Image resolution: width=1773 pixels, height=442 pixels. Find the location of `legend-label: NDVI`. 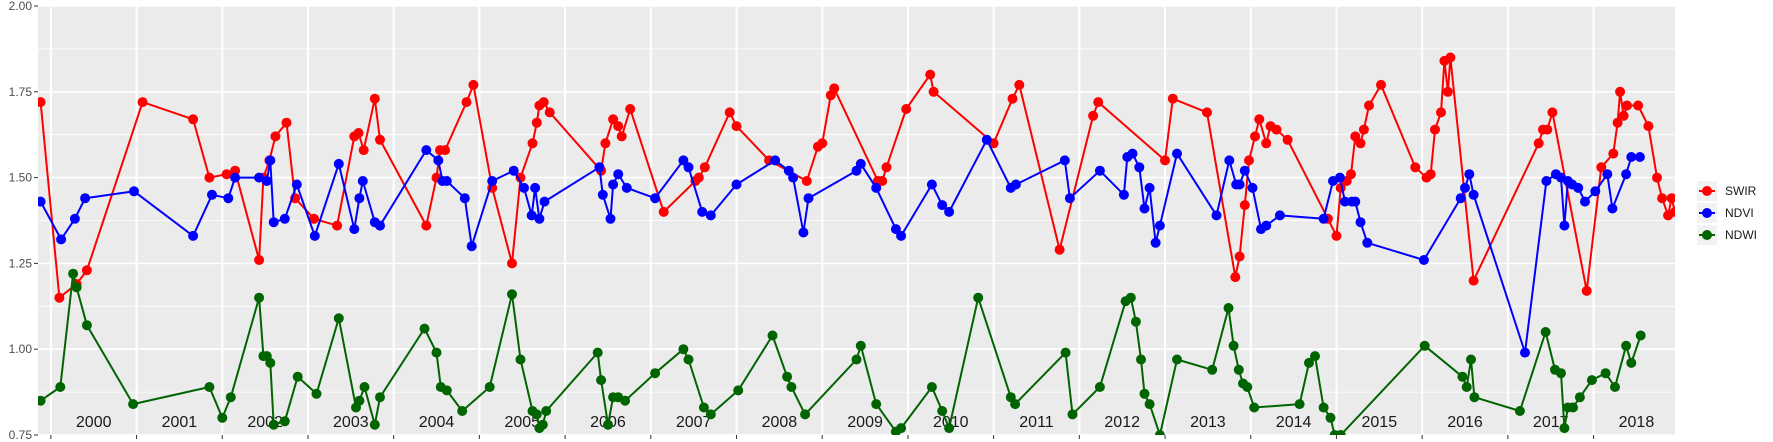

legend-label: NDVI is located at coordinates (1739, 213).